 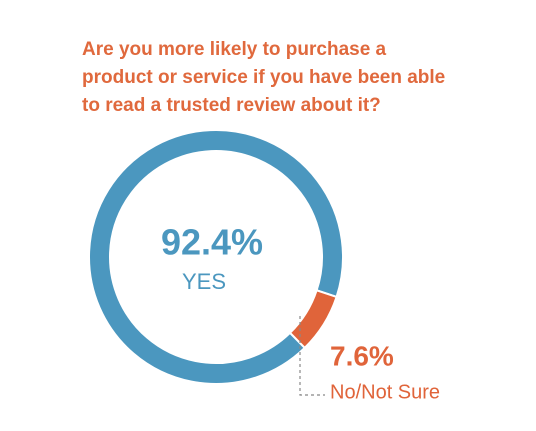 What do you see at coordinates (362, 355) in the screenshot?
I see `value-label: 7.6%` at bounding box center [362, 355].